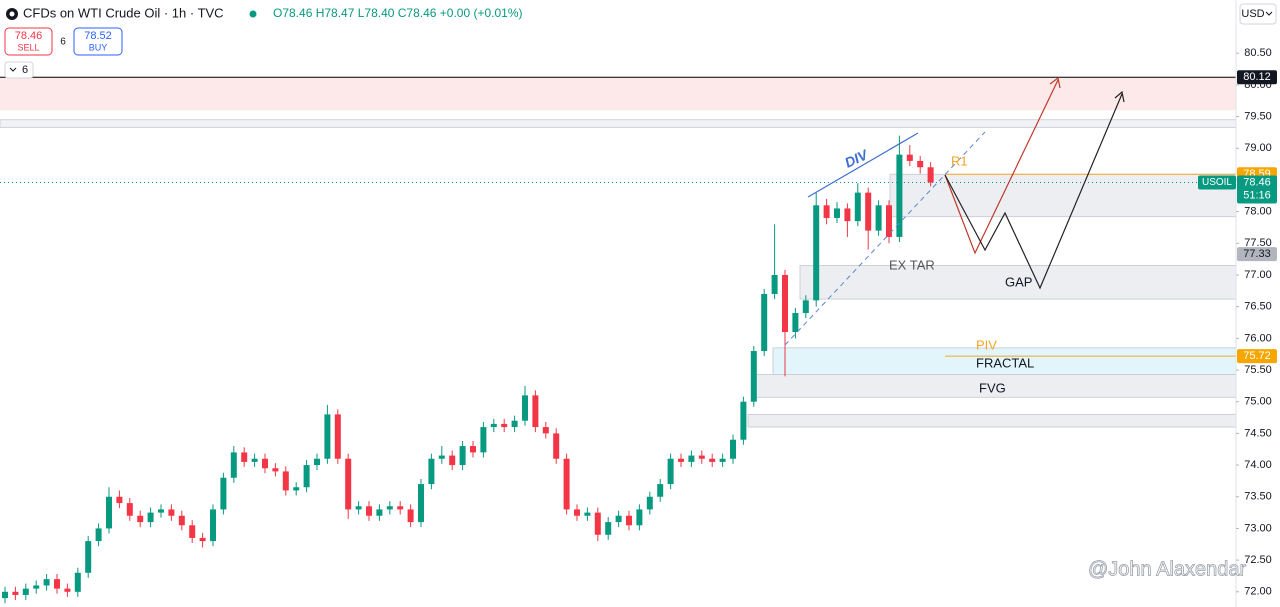 The image size is (1280, 607). What do you see at coordinates (28, 47) in the screenshot?
I see `sell-label: SELL` at bounding box center [28, 47].